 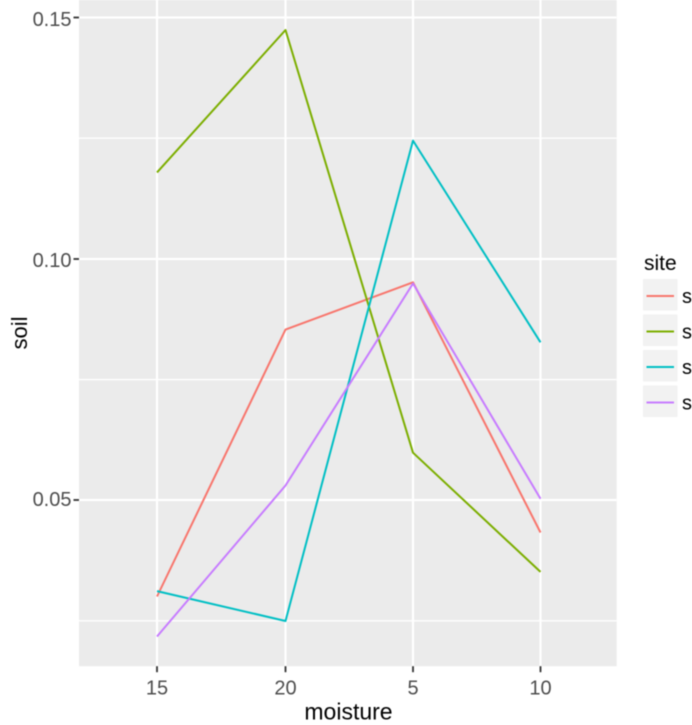 I want to click on svg-text: soil, so click(x=19, y=332).